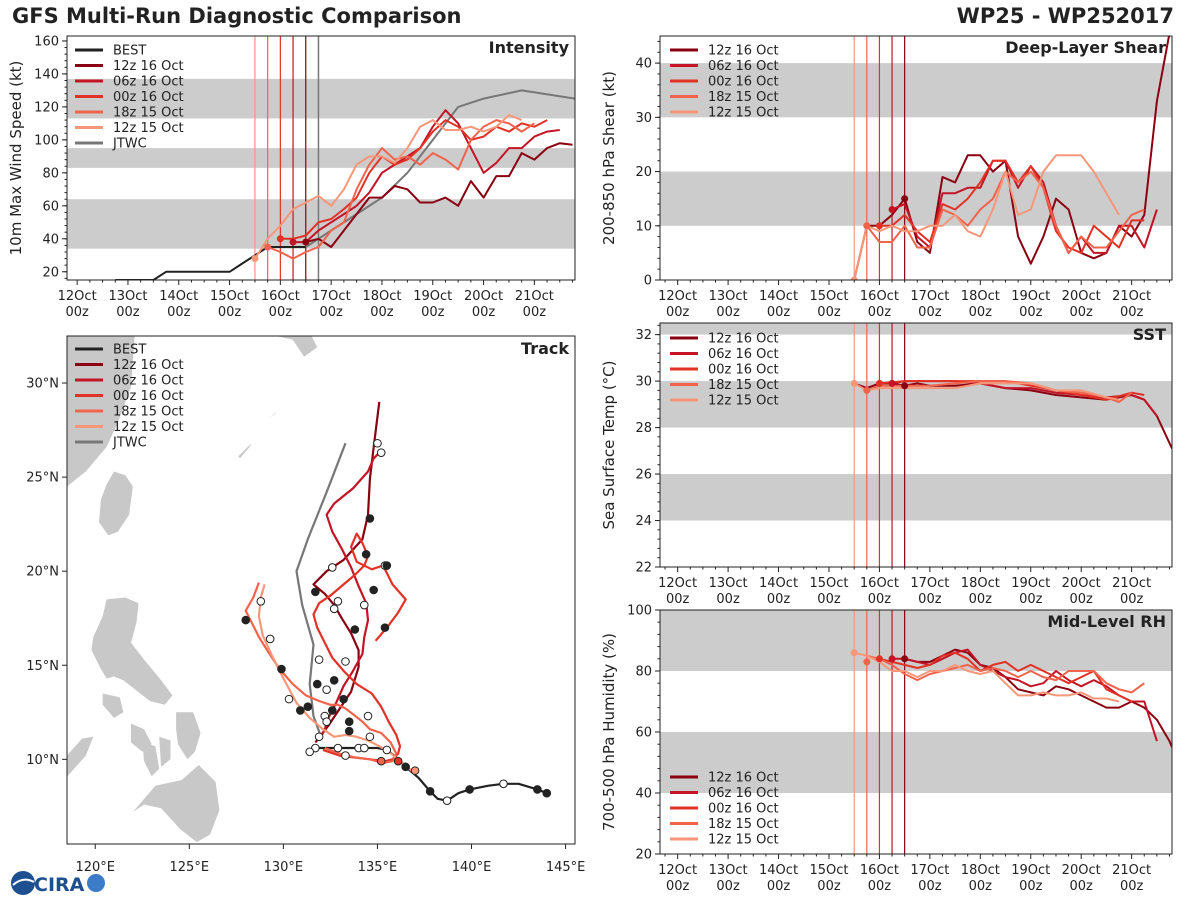 This screenshot has width=1200, height=900. I want to click on land-negros, so click(151, 759).